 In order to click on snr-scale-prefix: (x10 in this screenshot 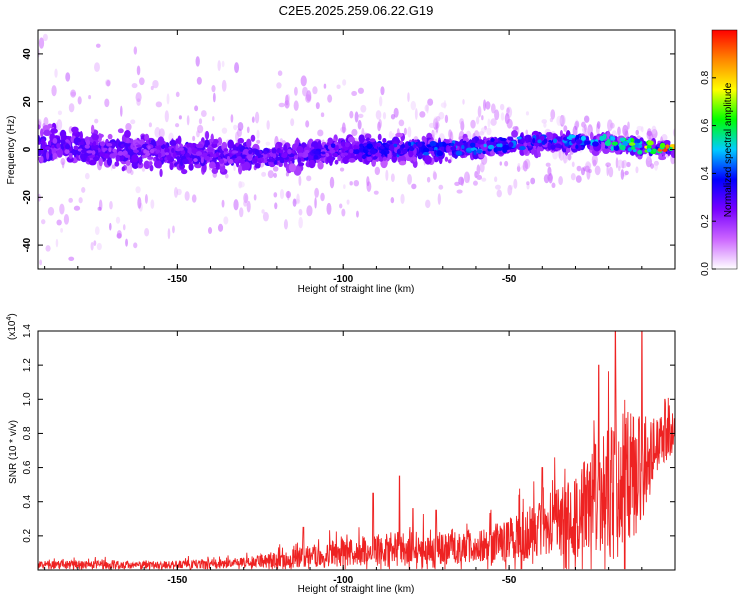, I will do `click(12, 330)`.